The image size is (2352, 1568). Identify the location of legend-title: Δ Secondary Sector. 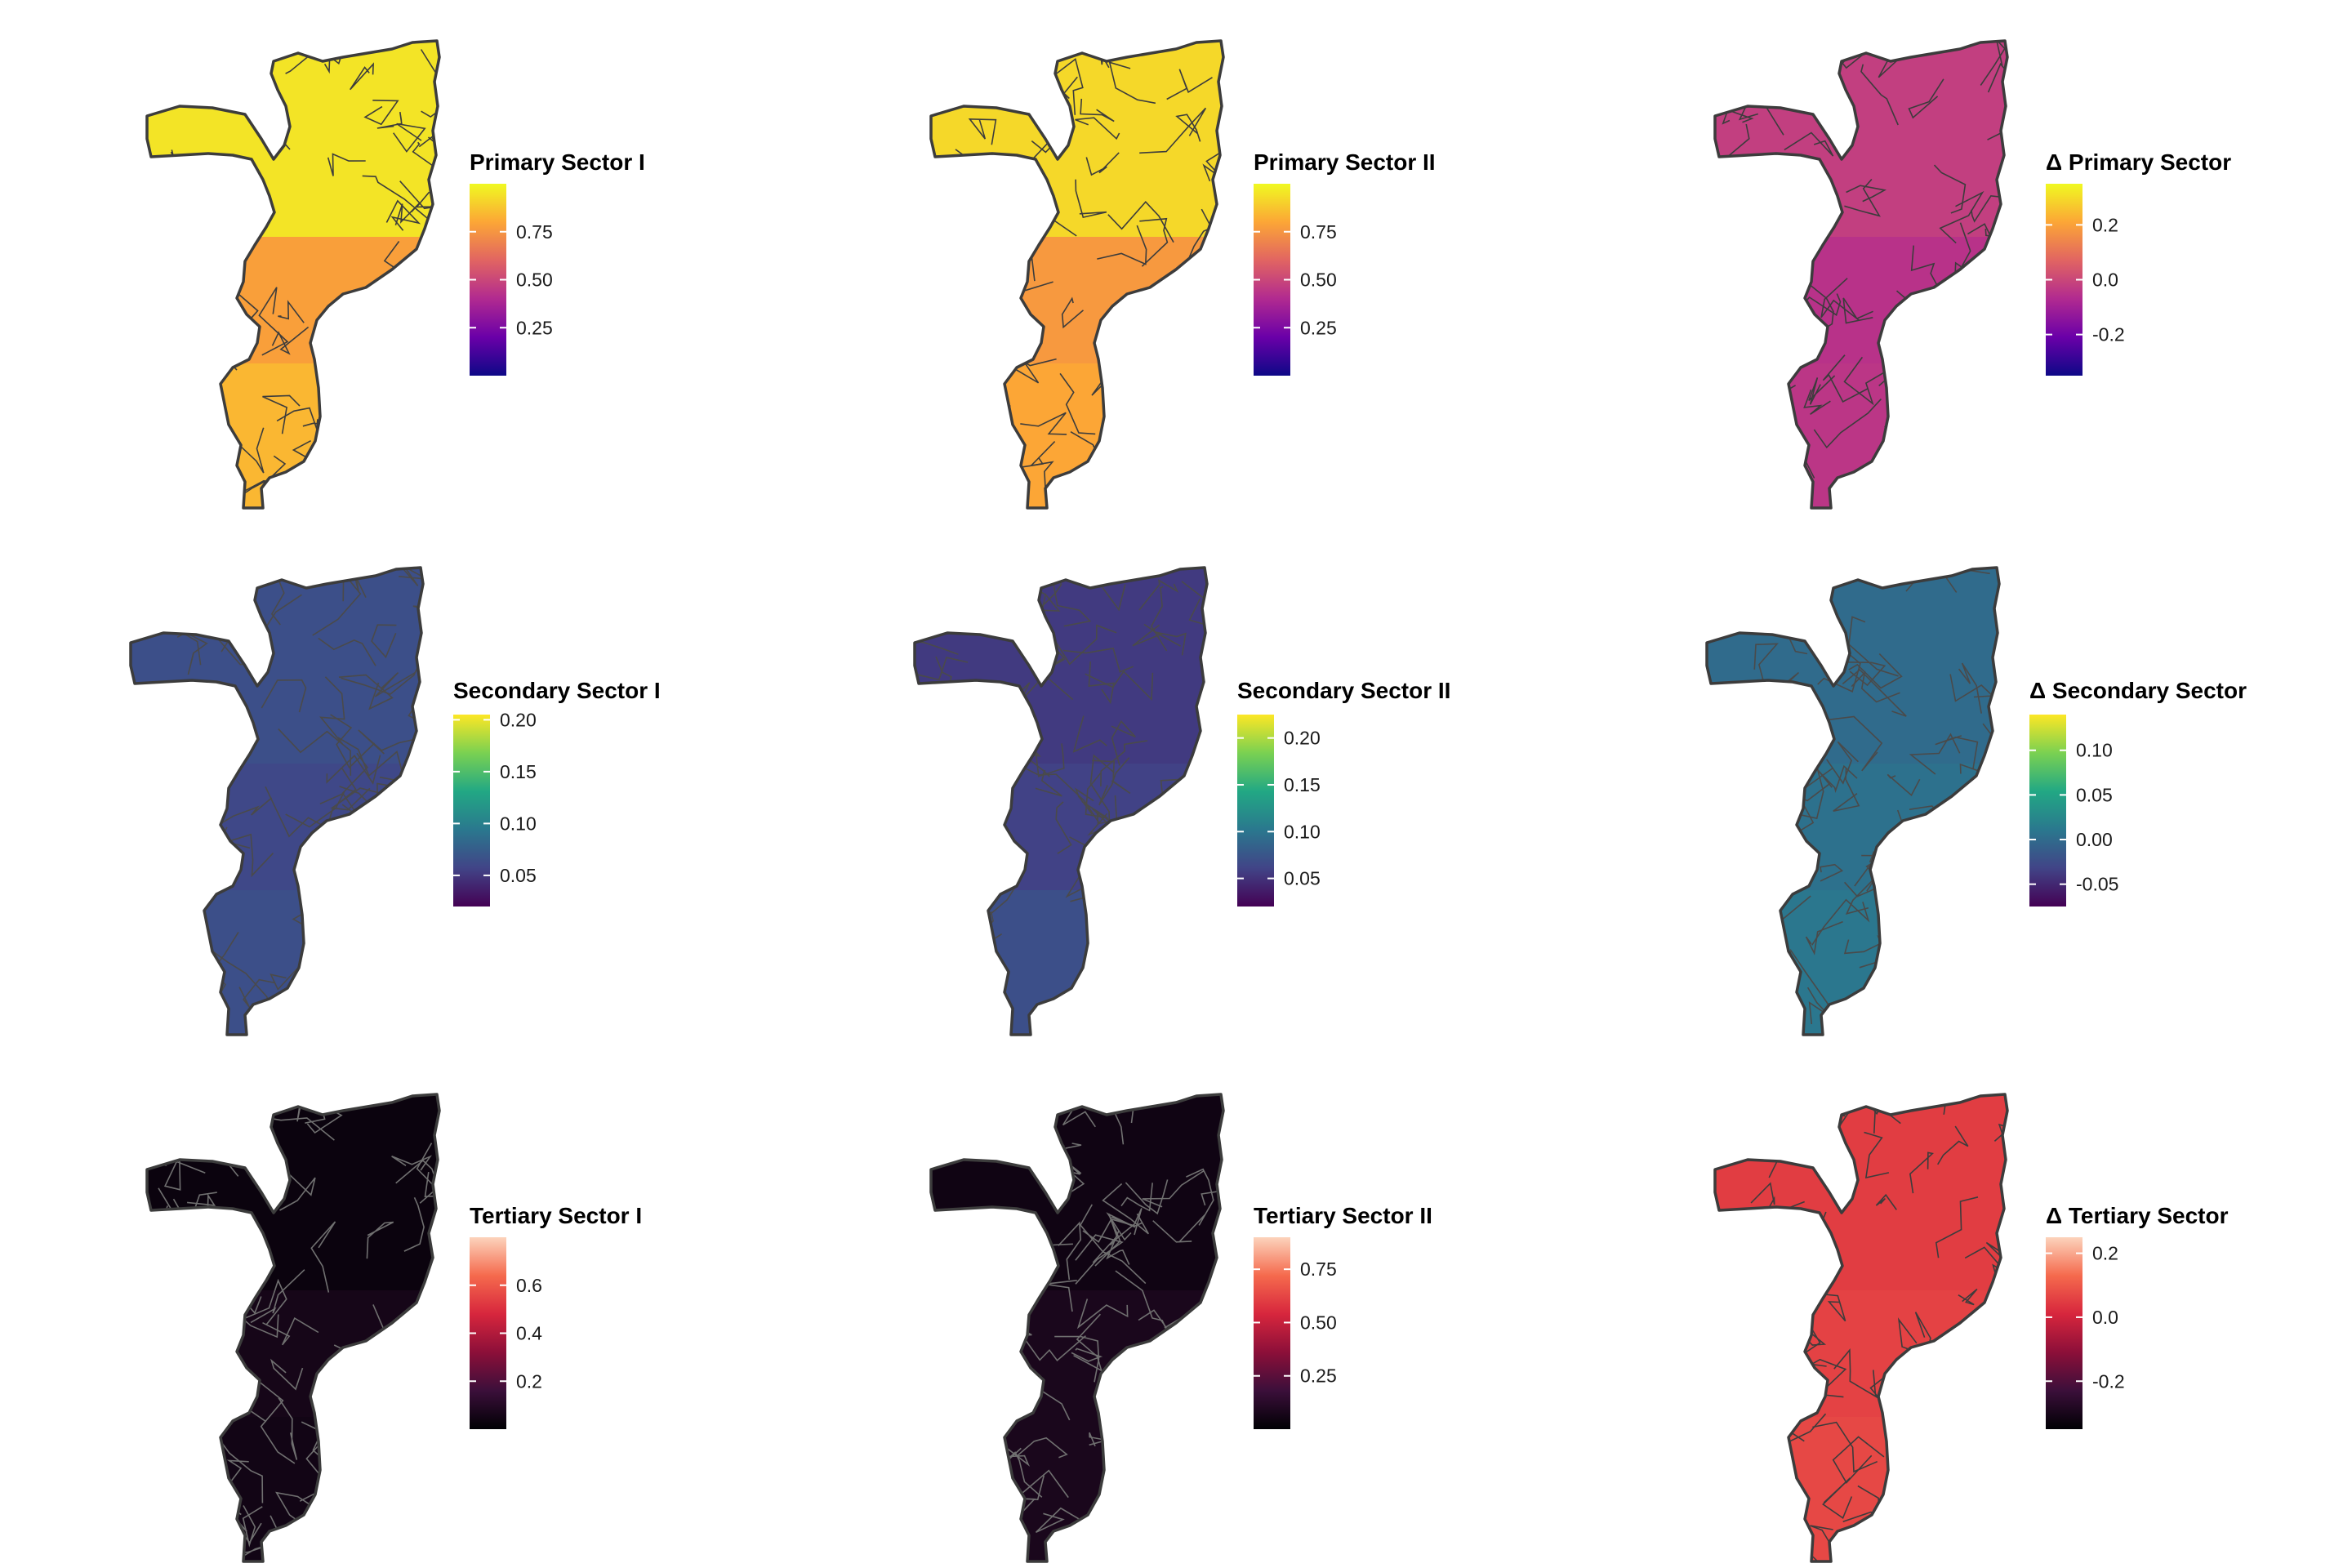
(2138, 690).